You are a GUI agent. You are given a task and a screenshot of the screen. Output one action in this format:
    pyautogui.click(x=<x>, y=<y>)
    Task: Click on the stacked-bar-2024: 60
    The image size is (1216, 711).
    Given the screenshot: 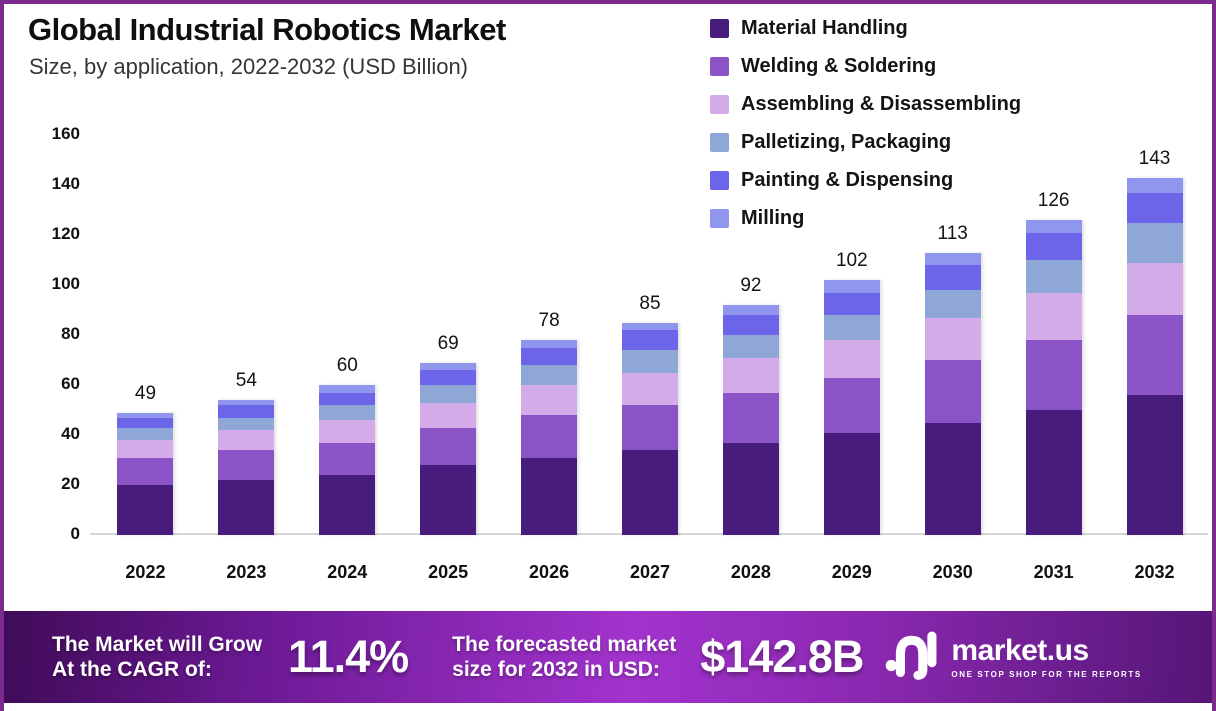 What is the action you would take?
    pyautogui.click(x=347, y=445)
    